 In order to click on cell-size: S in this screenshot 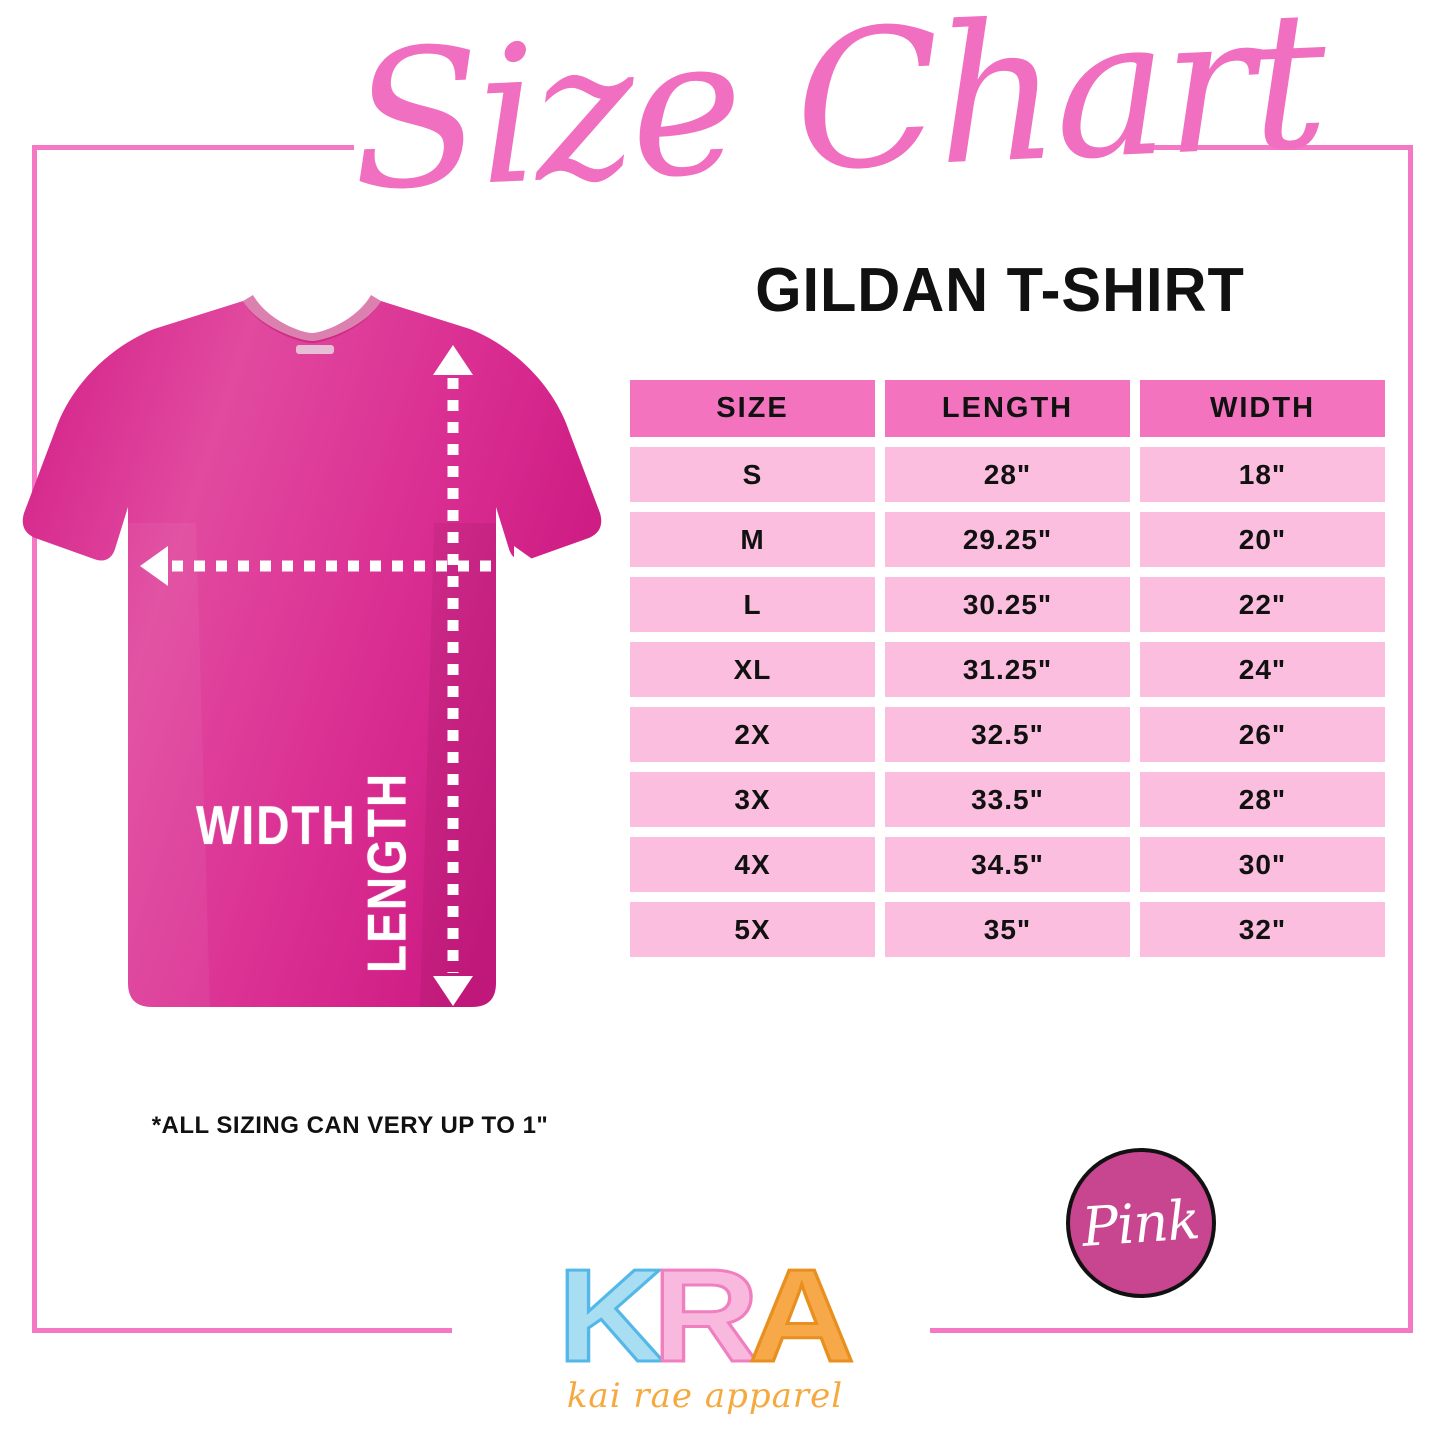, I will do `click(752, 474)`.